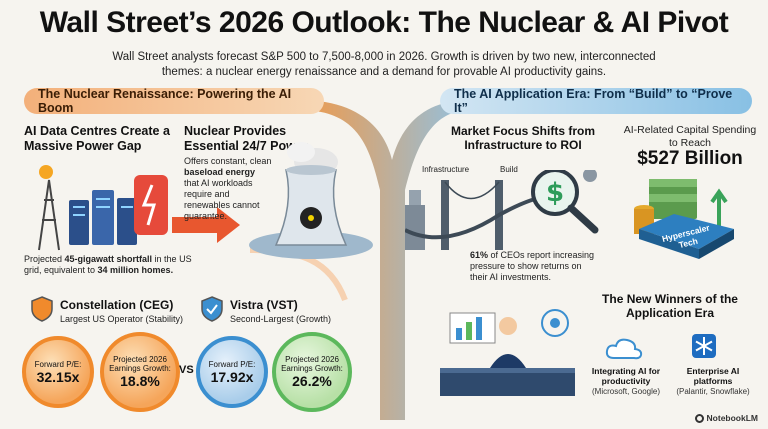 This screenshot has width=768, height=429. What do you see at coordinates (445, 215) in the screenshot?
I see `bridge-tower-icon` at bounding box center [445, 215].